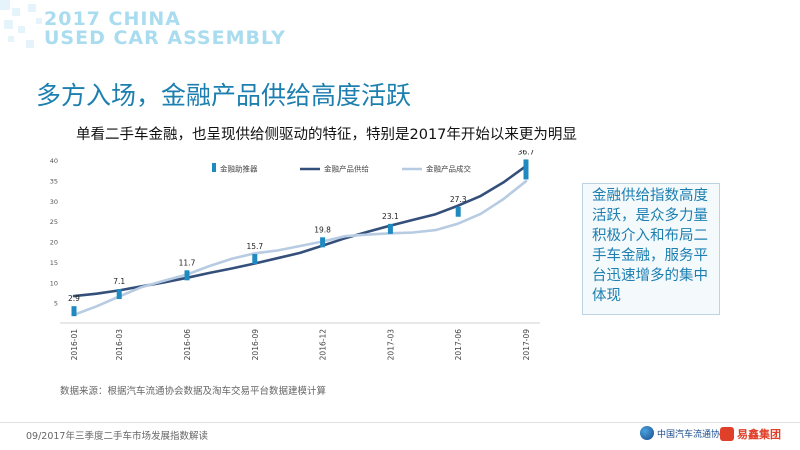 This screenshot has height=450, width=800. Describe the element at coordinates (346, 169) in the screenshot. I see `legend-label-supply: 金融产品供给` at that location.